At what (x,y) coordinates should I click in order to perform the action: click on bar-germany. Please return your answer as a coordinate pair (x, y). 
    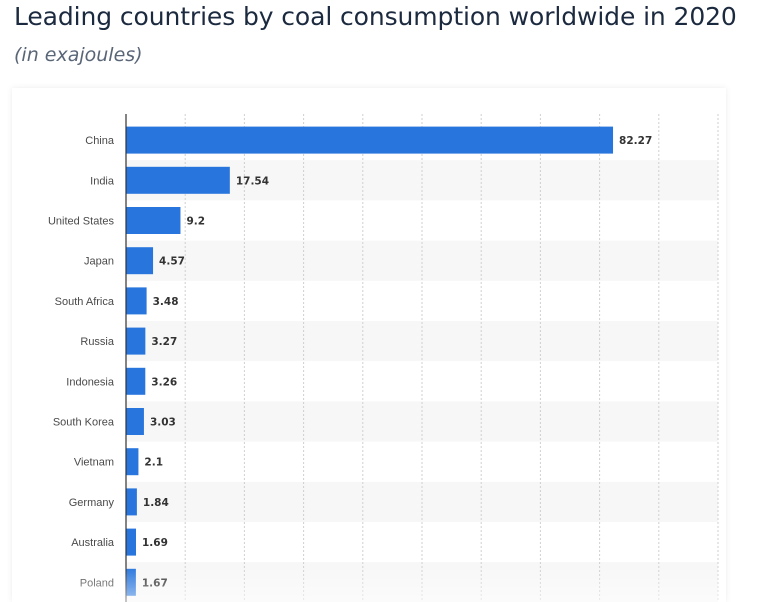
    Looking at the image, I should click on (131, 502).